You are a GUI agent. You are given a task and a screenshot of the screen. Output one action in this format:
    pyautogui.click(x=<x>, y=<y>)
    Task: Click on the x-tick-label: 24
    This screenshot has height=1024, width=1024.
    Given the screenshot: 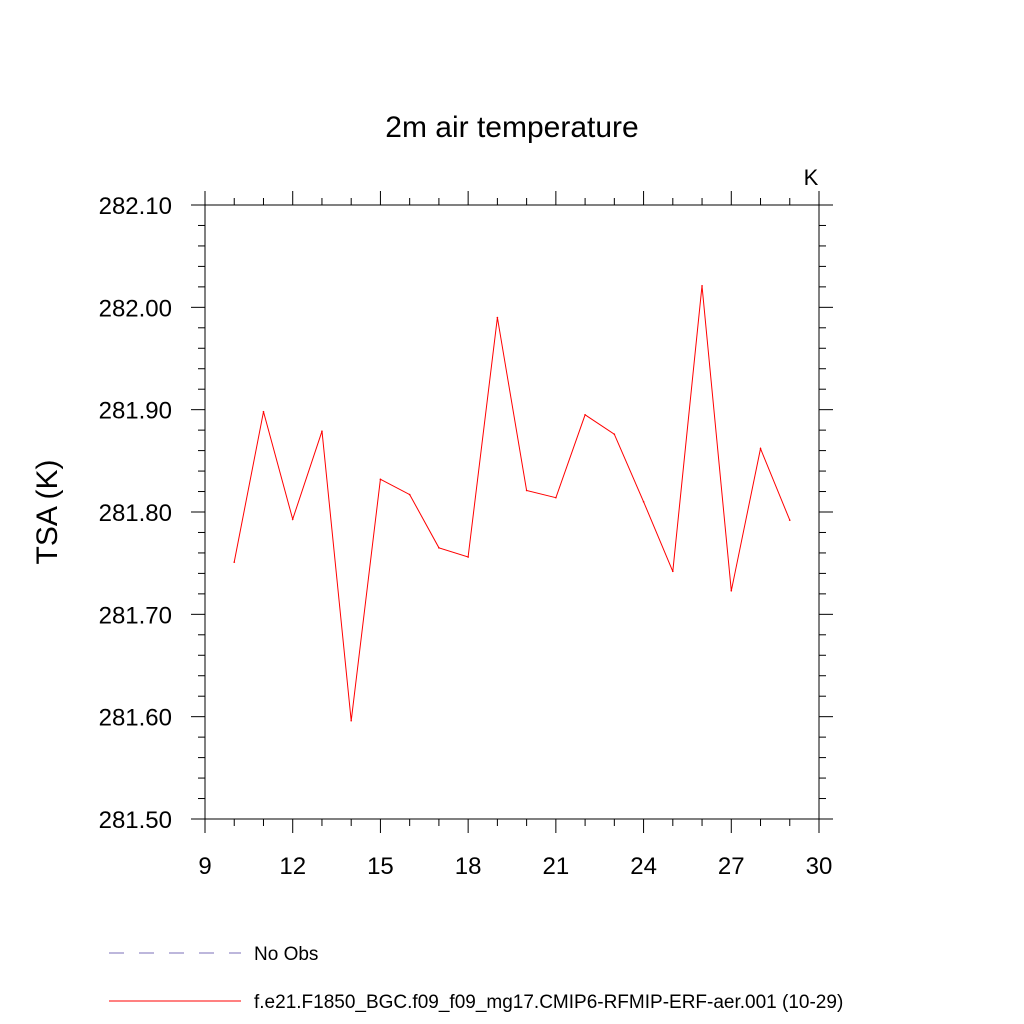 What is the action you would take?
    pyautogui.click(x=643, y=866)
    